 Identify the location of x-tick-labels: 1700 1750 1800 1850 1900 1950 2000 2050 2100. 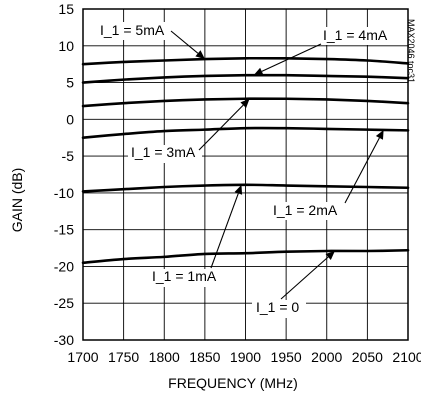
(244, 357).